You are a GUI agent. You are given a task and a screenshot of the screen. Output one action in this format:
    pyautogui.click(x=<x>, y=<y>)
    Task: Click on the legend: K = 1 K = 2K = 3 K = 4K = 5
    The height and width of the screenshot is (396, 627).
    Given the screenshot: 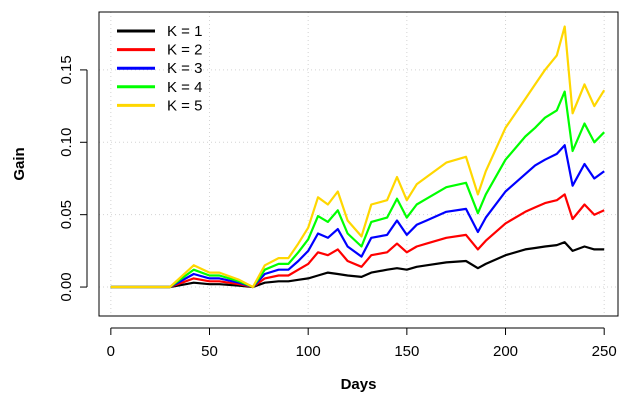 What is the action you would take?
    pyautogui.click(x=159, y=68)
    